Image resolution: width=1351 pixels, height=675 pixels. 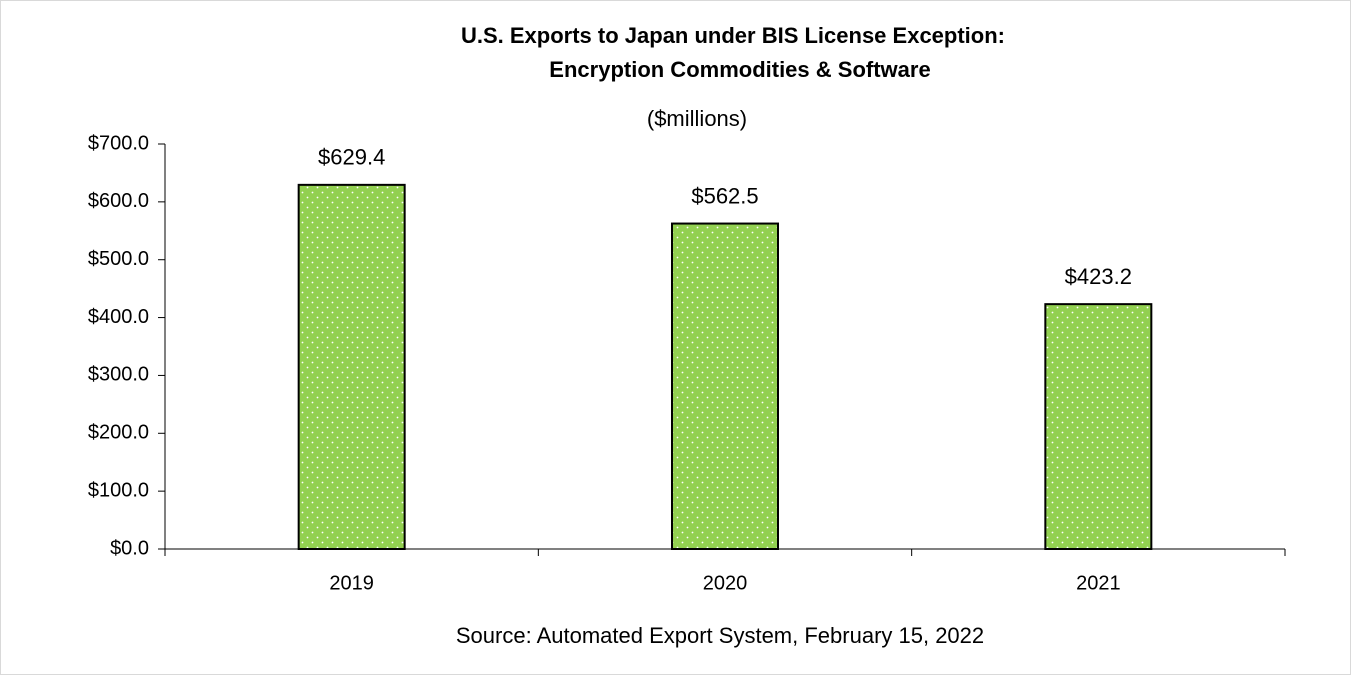 What do you see at coordinates (1098, 583) in the screenshot?
I see `x-tick-label: 2021` at bounding box center [1098, 583].